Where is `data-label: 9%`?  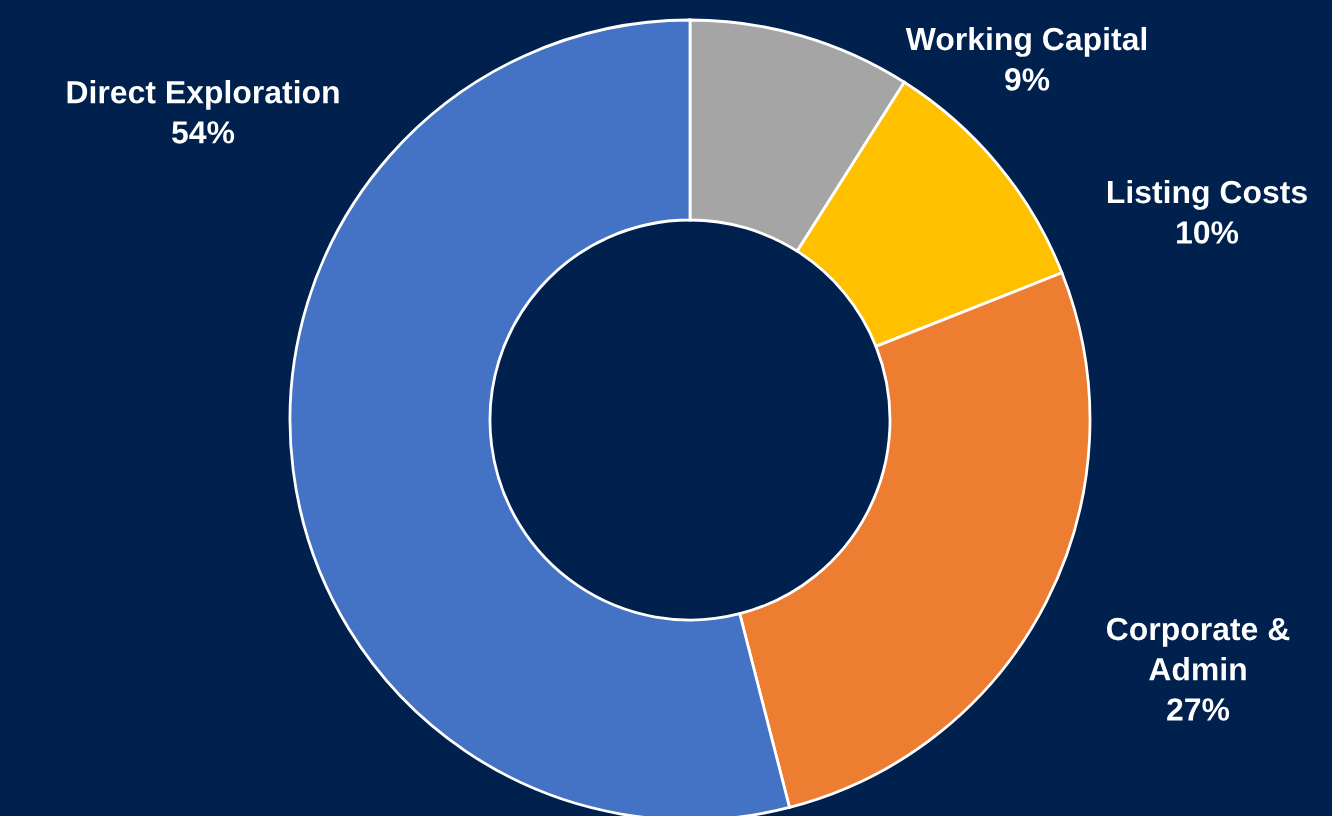 data-label: 9% is located at coordinates (1027, 79).